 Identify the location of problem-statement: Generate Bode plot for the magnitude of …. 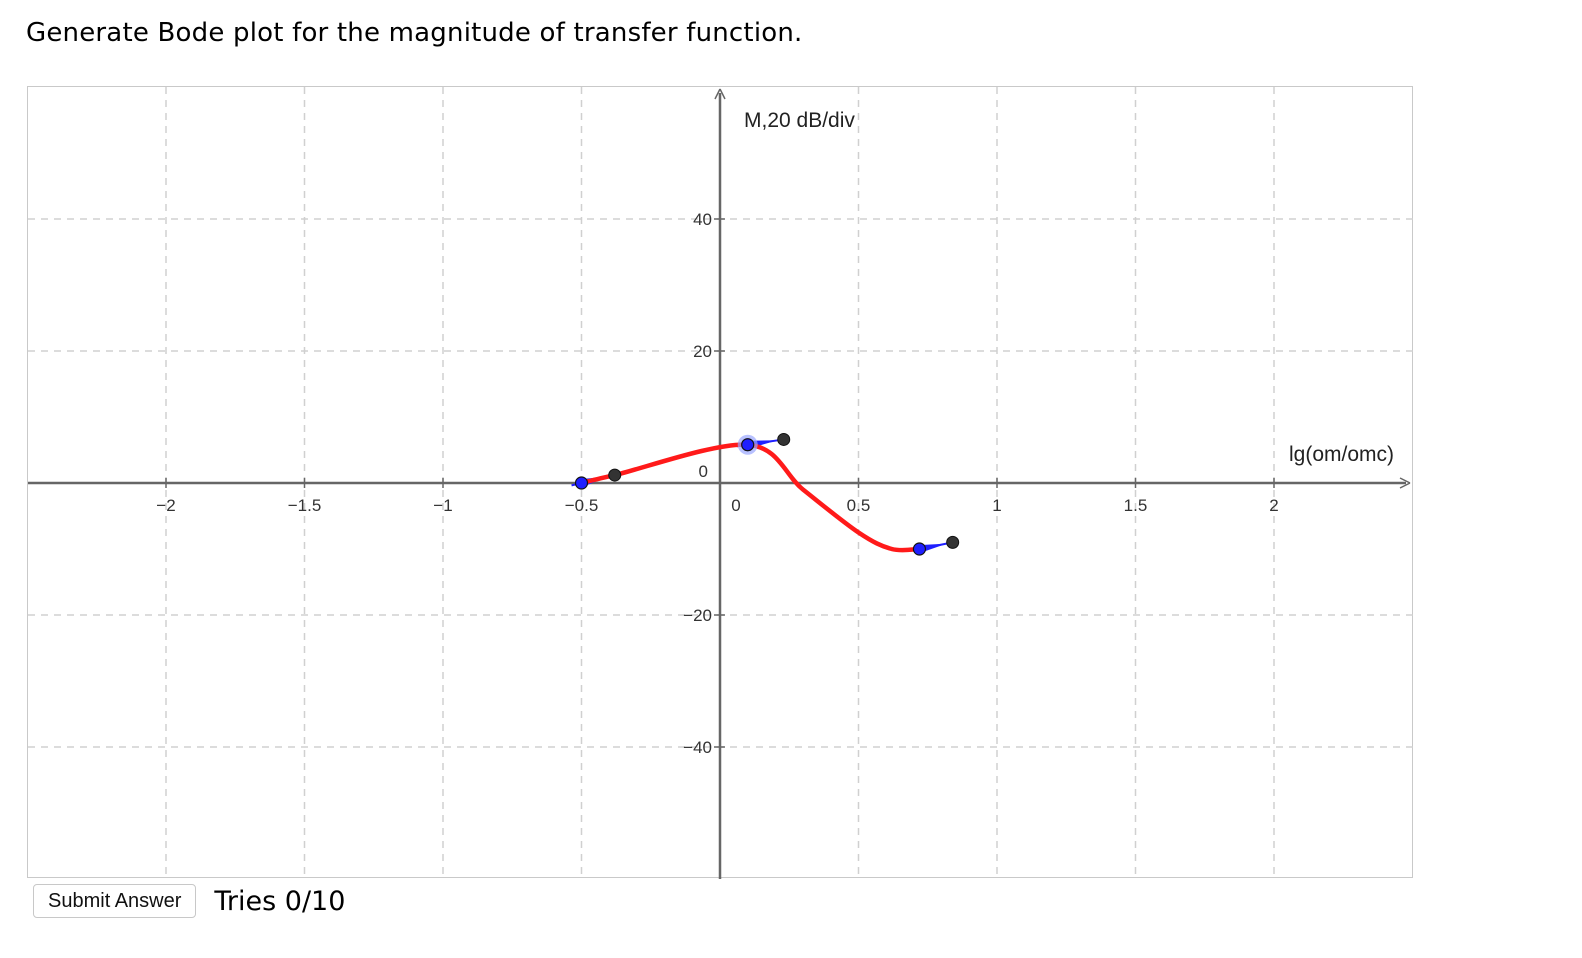
(414, 33).